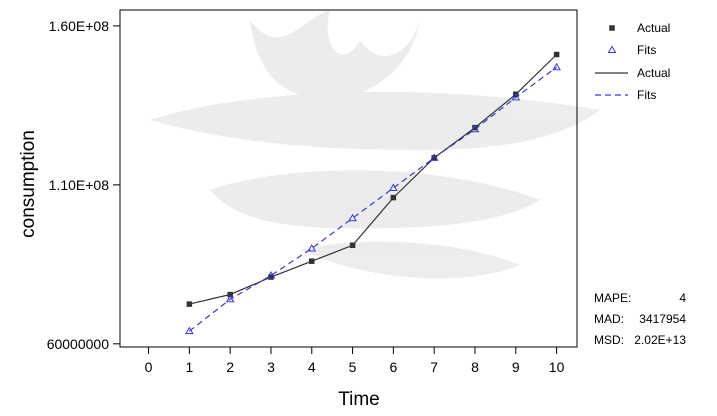 The width and height of the screenshot is (717, 416). Describe the element at coordinates (353, 367) in the screenshot. I see `x-tick-label: 5` at that location.